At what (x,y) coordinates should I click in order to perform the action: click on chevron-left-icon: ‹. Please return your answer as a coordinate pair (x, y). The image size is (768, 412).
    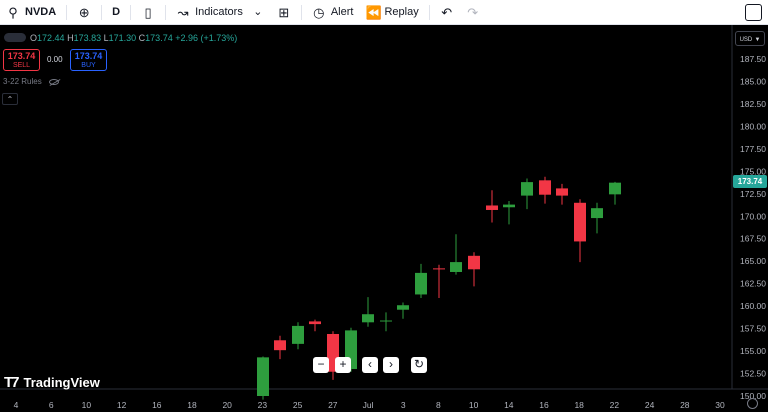
    Looking at the image, I should click on (370, 364).